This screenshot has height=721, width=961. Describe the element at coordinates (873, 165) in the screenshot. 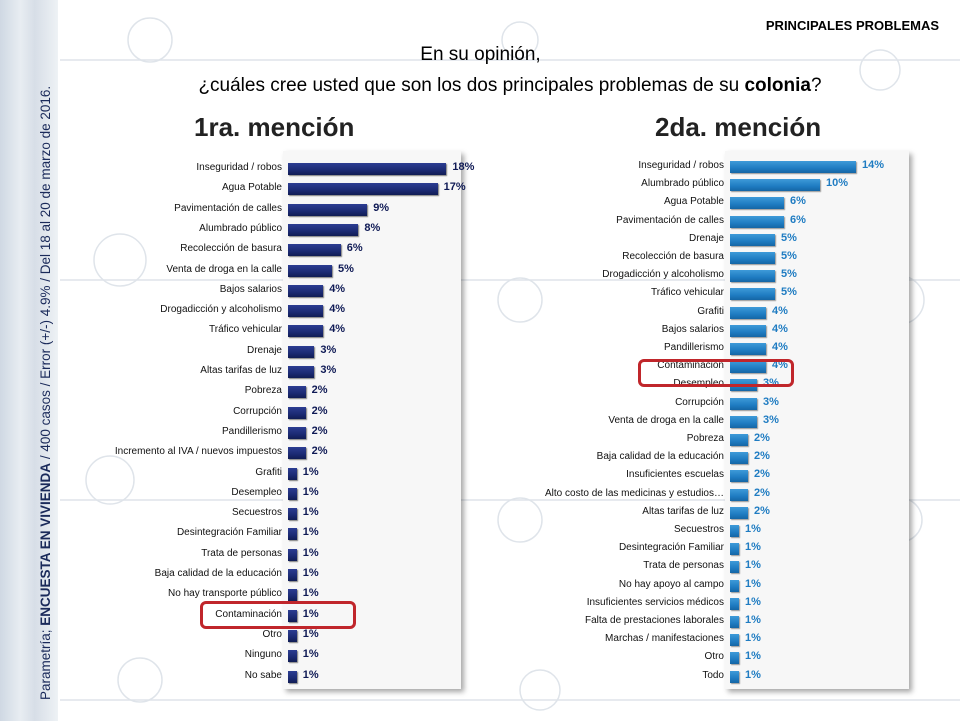

I see `data-label: 14%` at that location.